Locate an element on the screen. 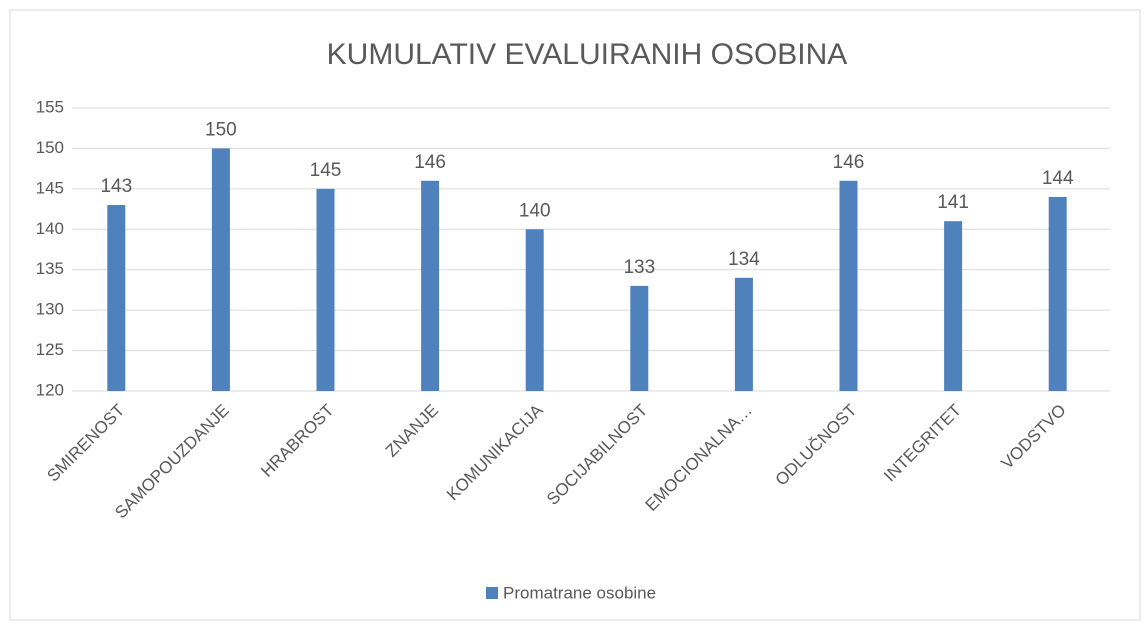  data-label: 140 is located at coordinates (535, 210).